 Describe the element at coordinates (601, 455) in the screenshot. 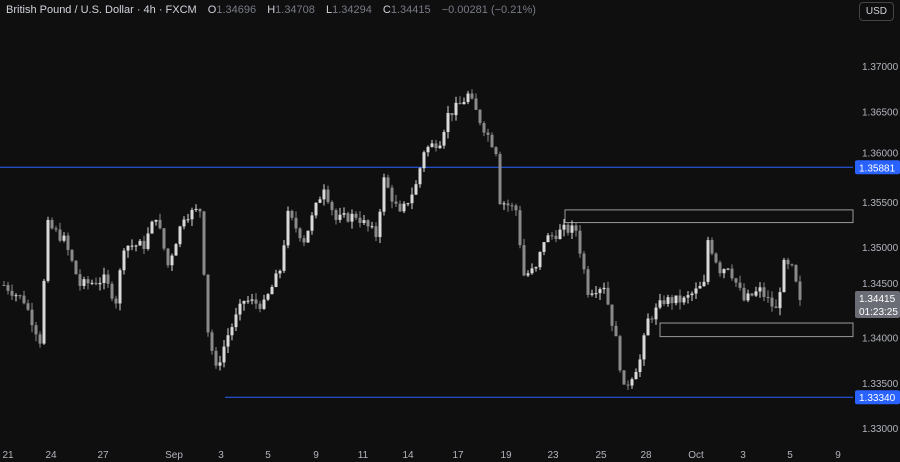

I see `x-tick-label: 25` at that location.